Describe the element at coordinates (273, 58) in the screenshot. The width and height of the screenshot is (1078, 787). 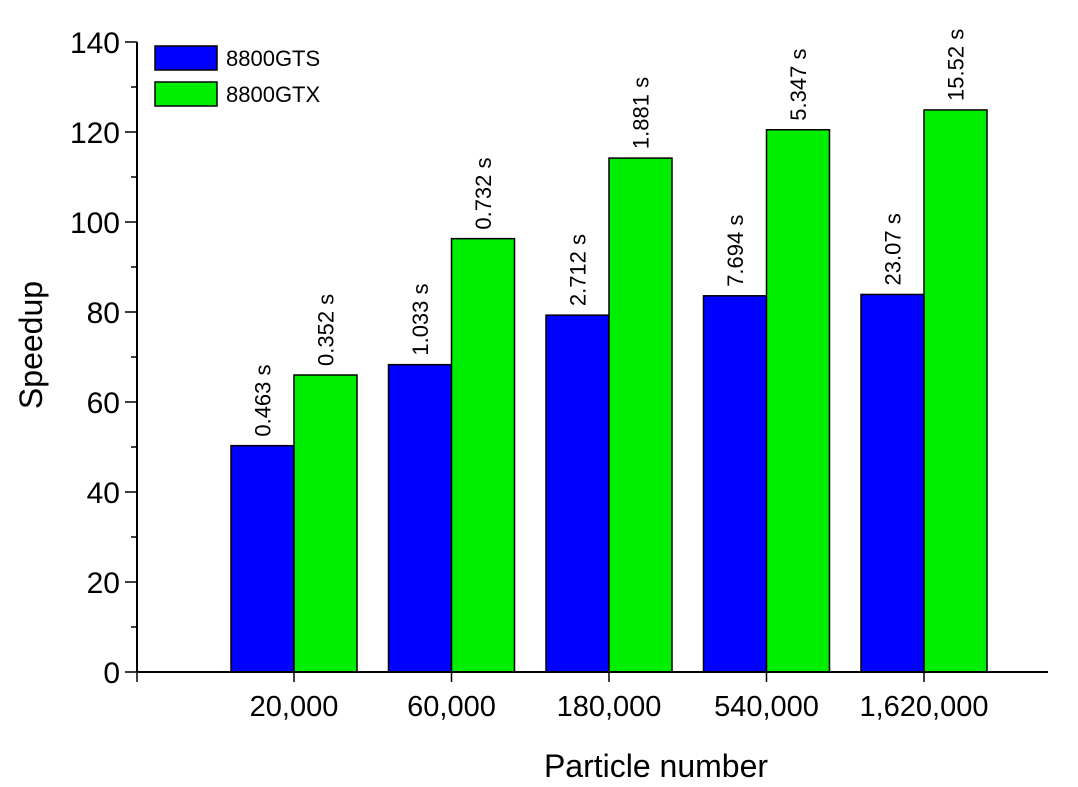
I see `legend-label-8800gts: 8800GTS` at that location.